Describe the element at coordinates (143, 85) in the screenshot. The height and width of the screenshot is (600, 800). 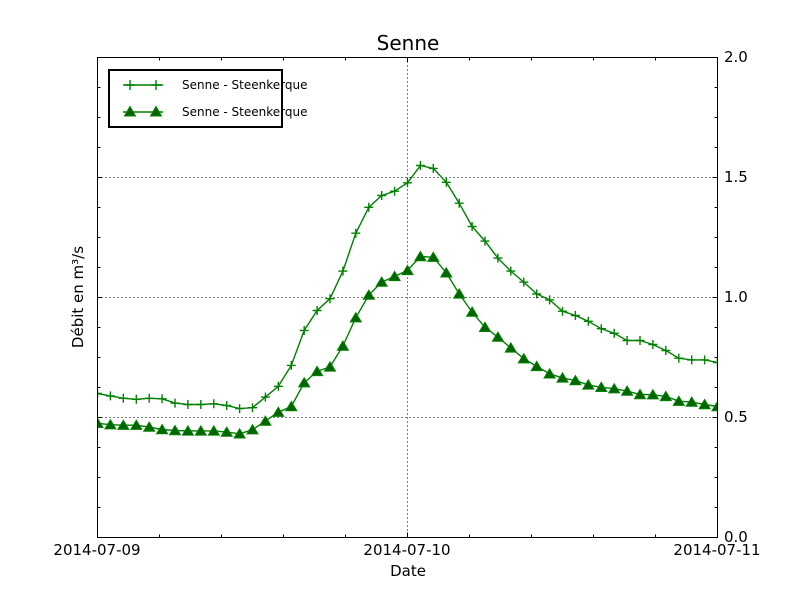
I see `plus-marker-icon` at that location.